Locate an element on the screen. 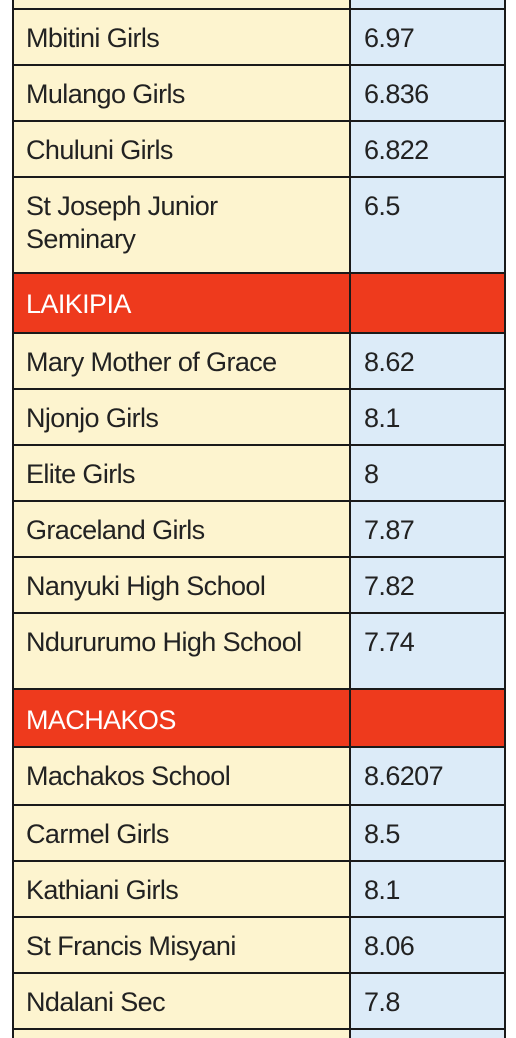 Image resolution: width=516 pixels, height=1038 pixels. school-score: 6.836 is located at coordinates (396, 94).